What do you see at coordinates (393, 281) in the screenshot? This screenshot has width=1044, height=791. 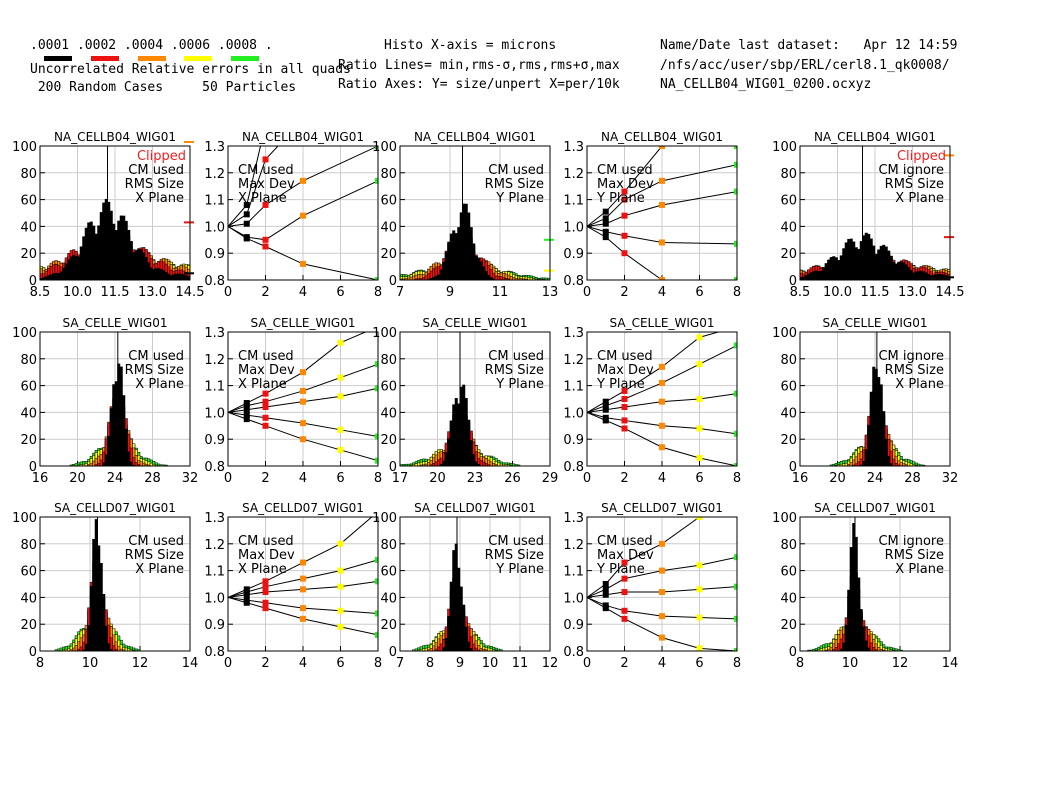 I see `y-tick-label: 0` at bounding box center [393, 281].